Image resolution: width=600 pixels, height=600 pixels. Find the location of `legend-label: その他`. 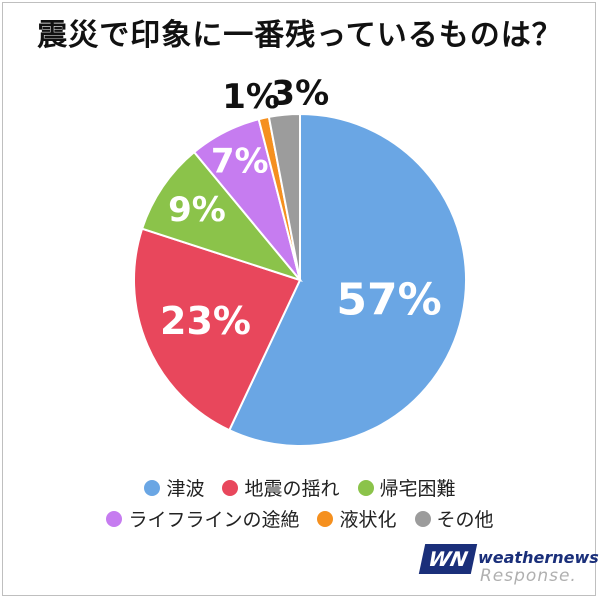

legend-label: その他 is located at coordinates (465, 520).